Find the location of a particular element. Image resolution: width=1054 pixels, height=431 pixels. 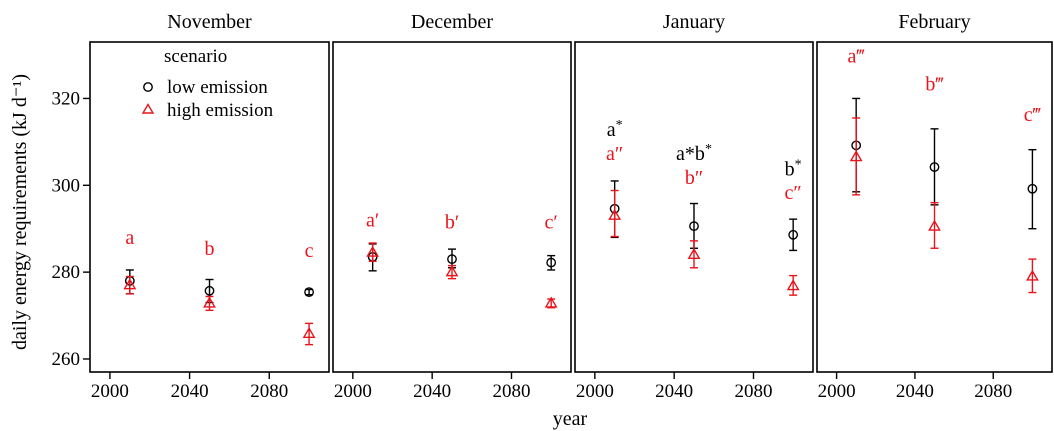

significance-label: b″ is located at coordinates (694, 178).